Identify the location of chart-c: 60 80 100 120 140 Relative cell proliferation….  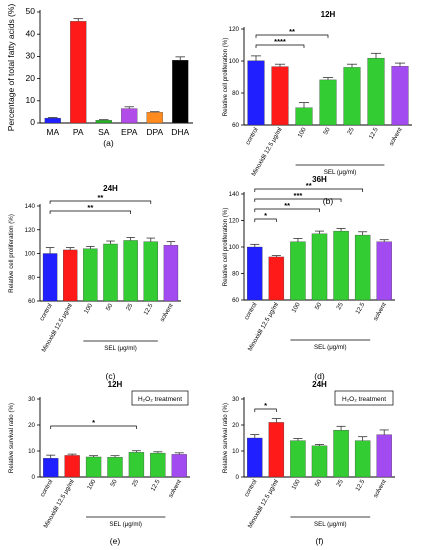
(94, 282).